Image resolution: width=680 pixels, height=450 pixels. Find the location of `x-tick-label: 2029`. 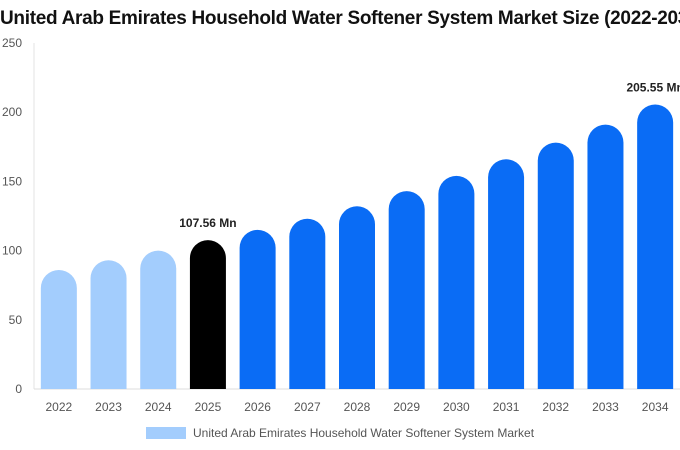

x-tick-label: 2029 is located at coordinates (406, 407).